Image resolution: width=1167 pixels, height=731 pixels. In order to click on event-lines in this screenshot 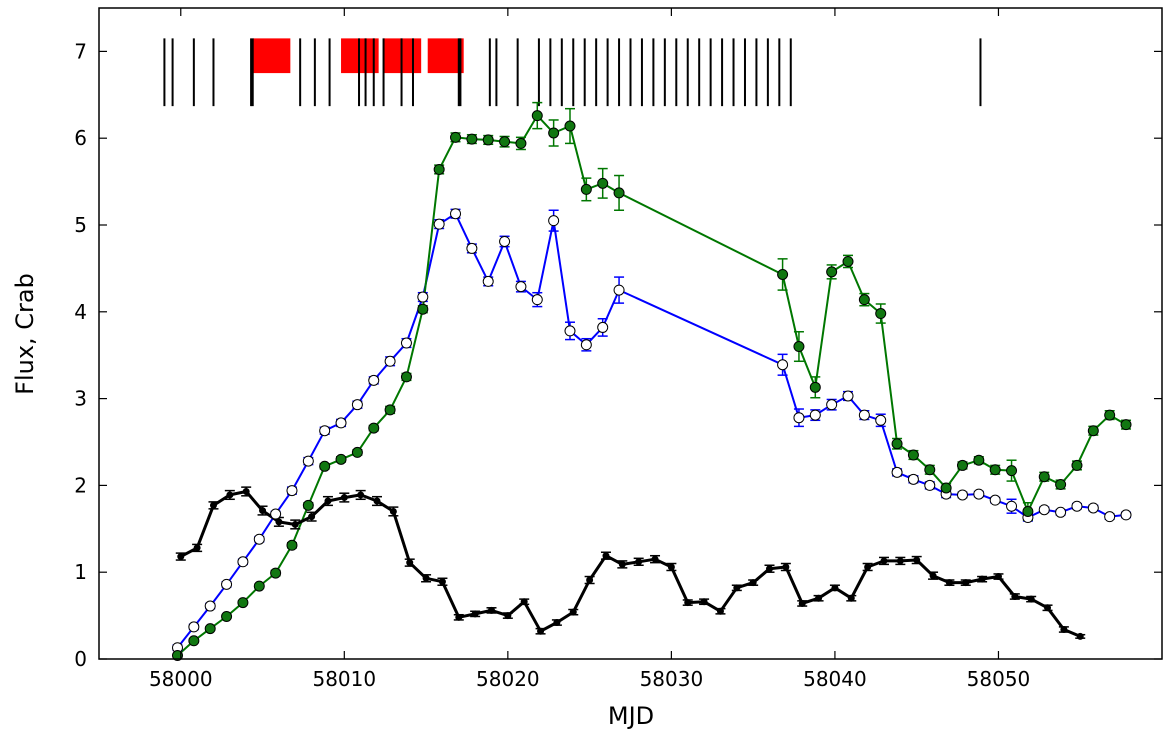, I will do `click(572, 72)`.